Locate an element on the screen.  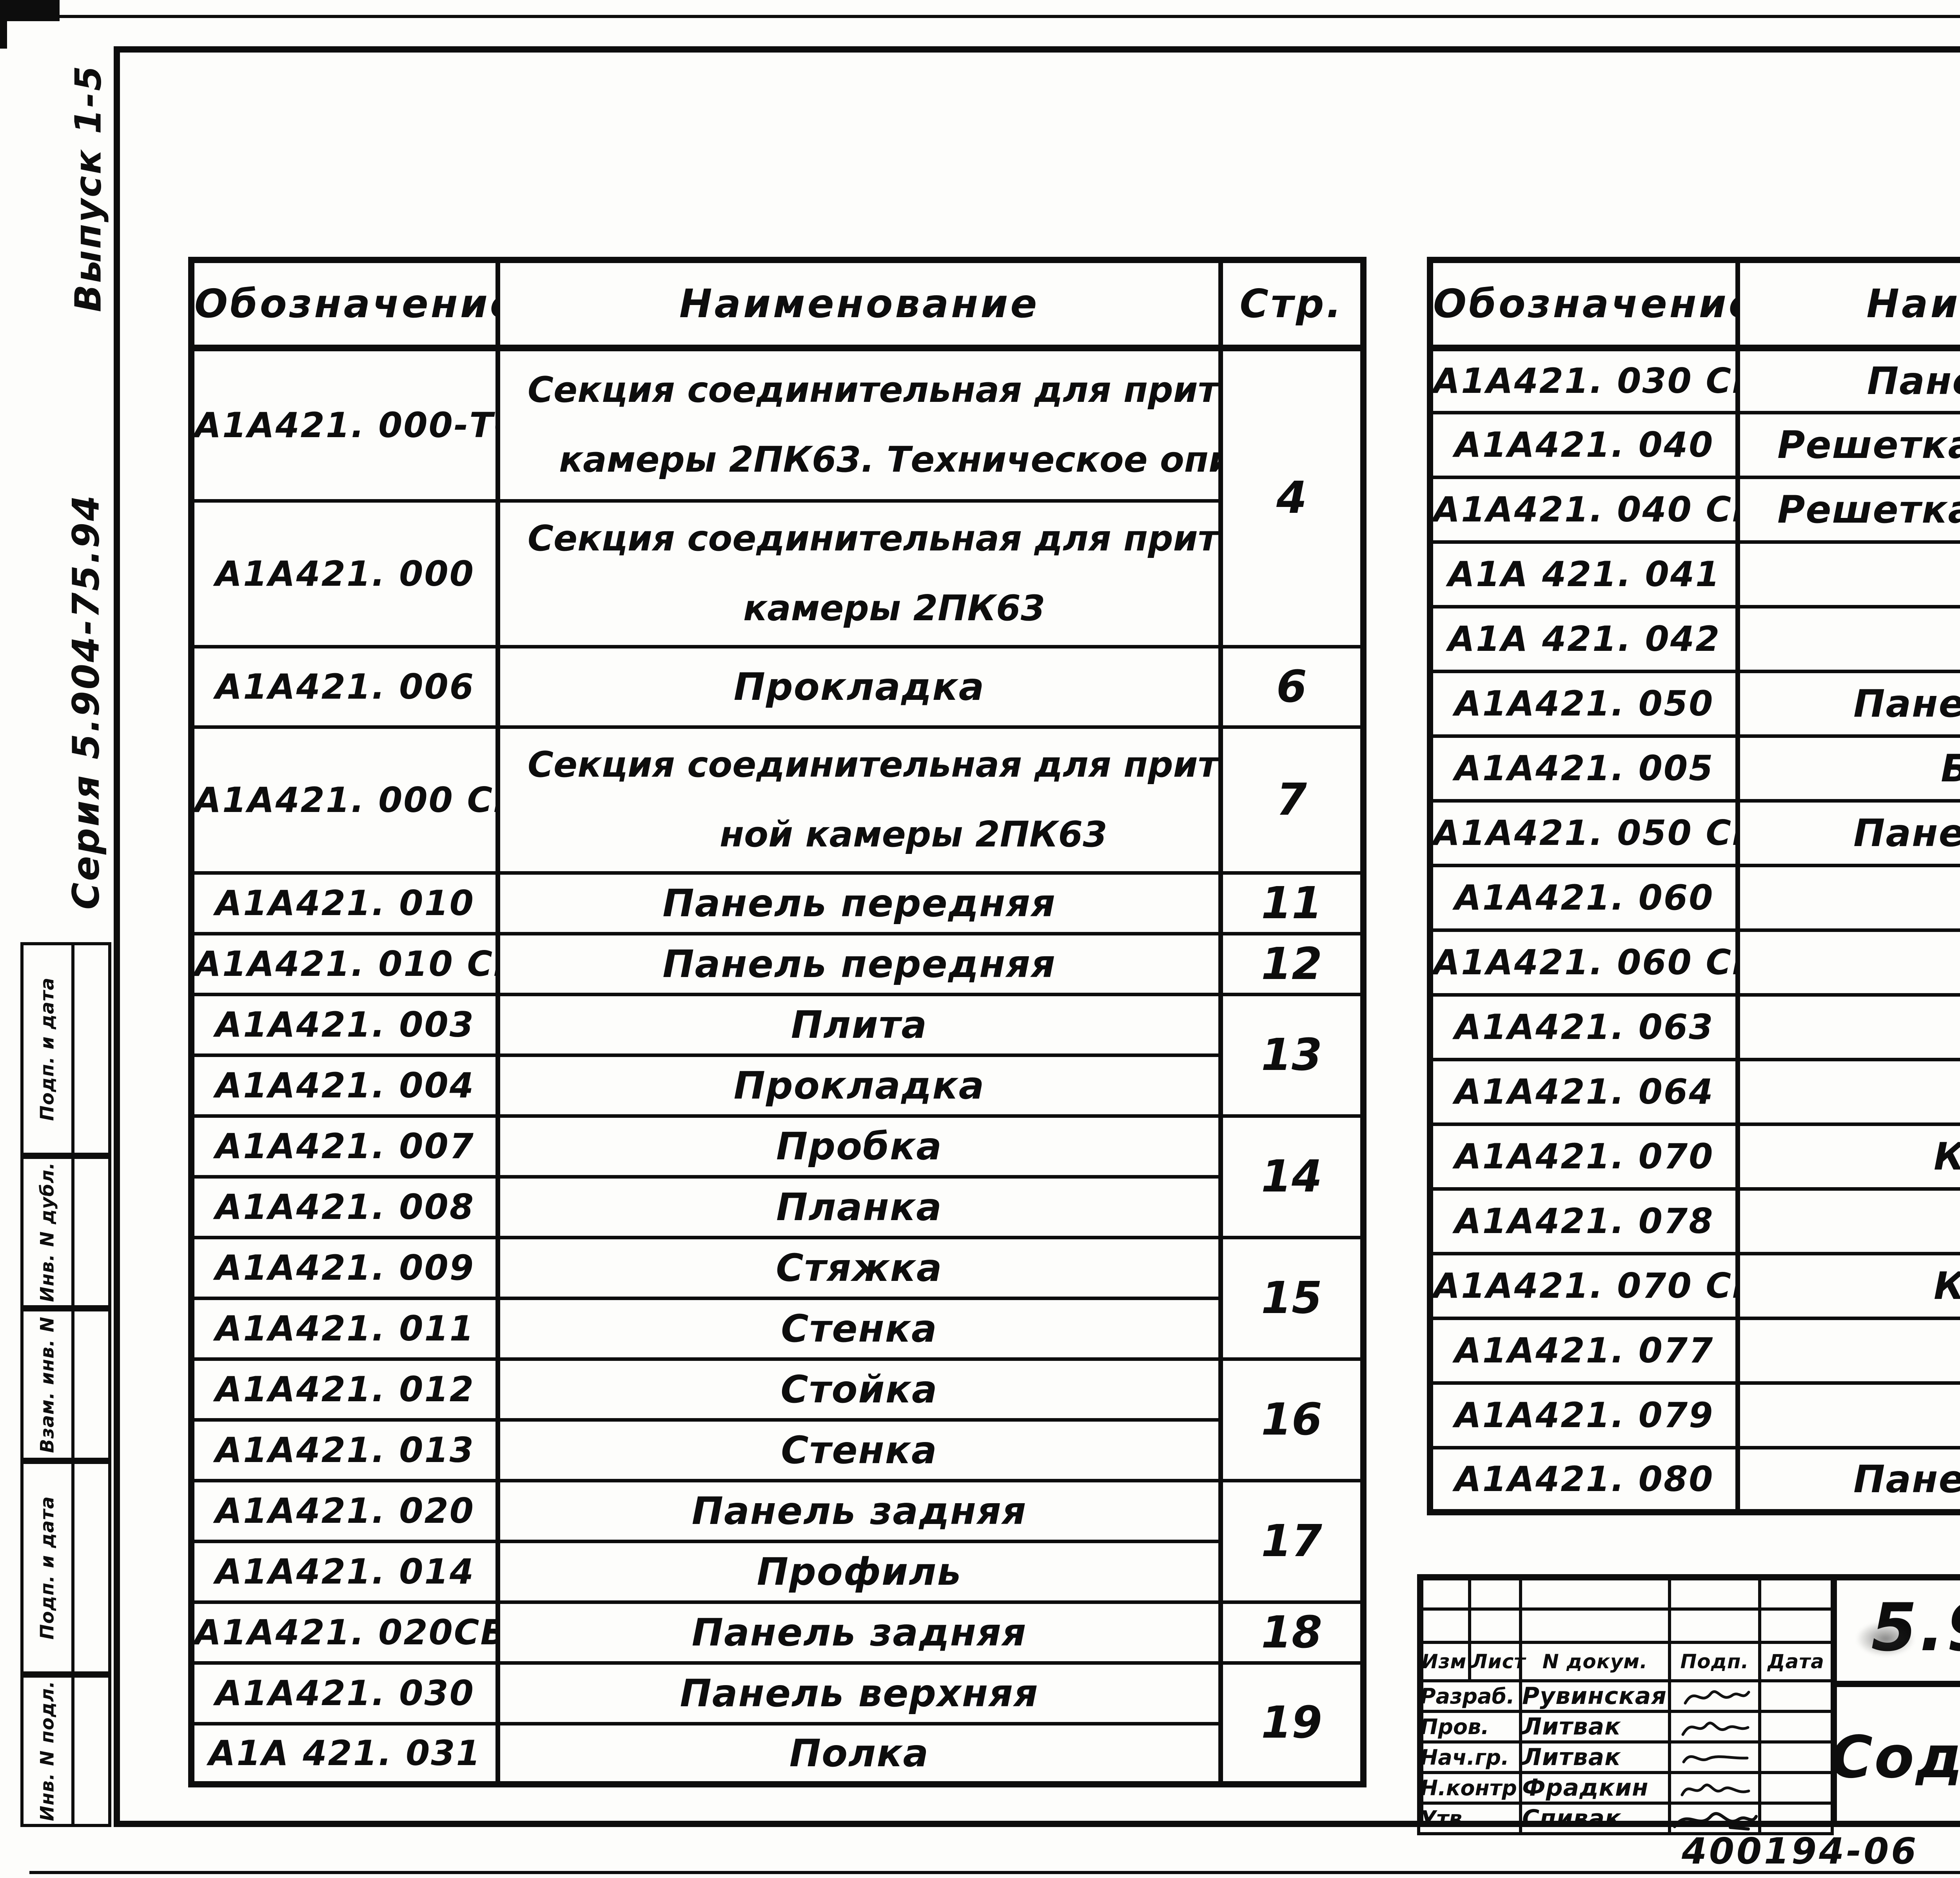
table-row: А1А421. 011 Стенка is located at coordinates (776, 1328).